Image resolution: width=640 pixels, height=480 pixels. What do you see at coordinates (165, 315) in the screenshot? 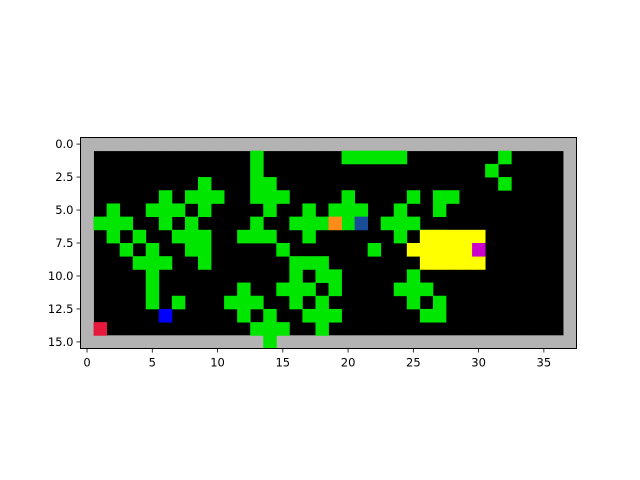
I see `agent-blue` at bounding box center [165, 315].